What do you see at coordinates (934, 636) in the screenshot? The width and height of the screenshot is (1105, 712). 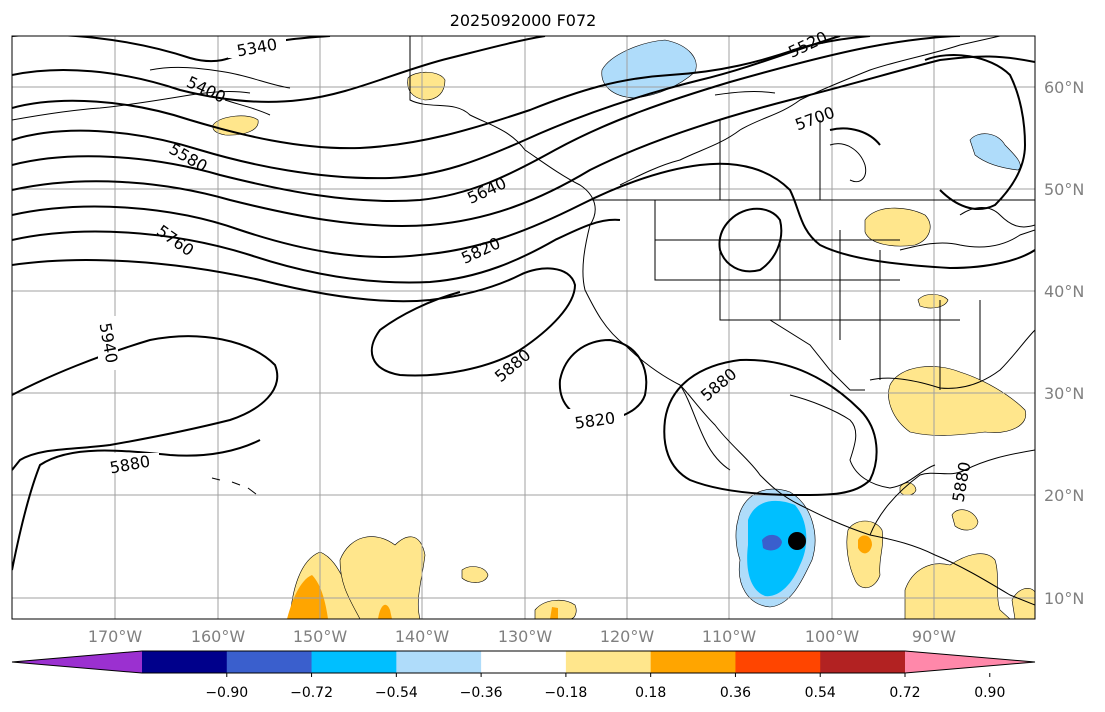 I see `longitude-label: 90°W` at bounding box center [934, 636].